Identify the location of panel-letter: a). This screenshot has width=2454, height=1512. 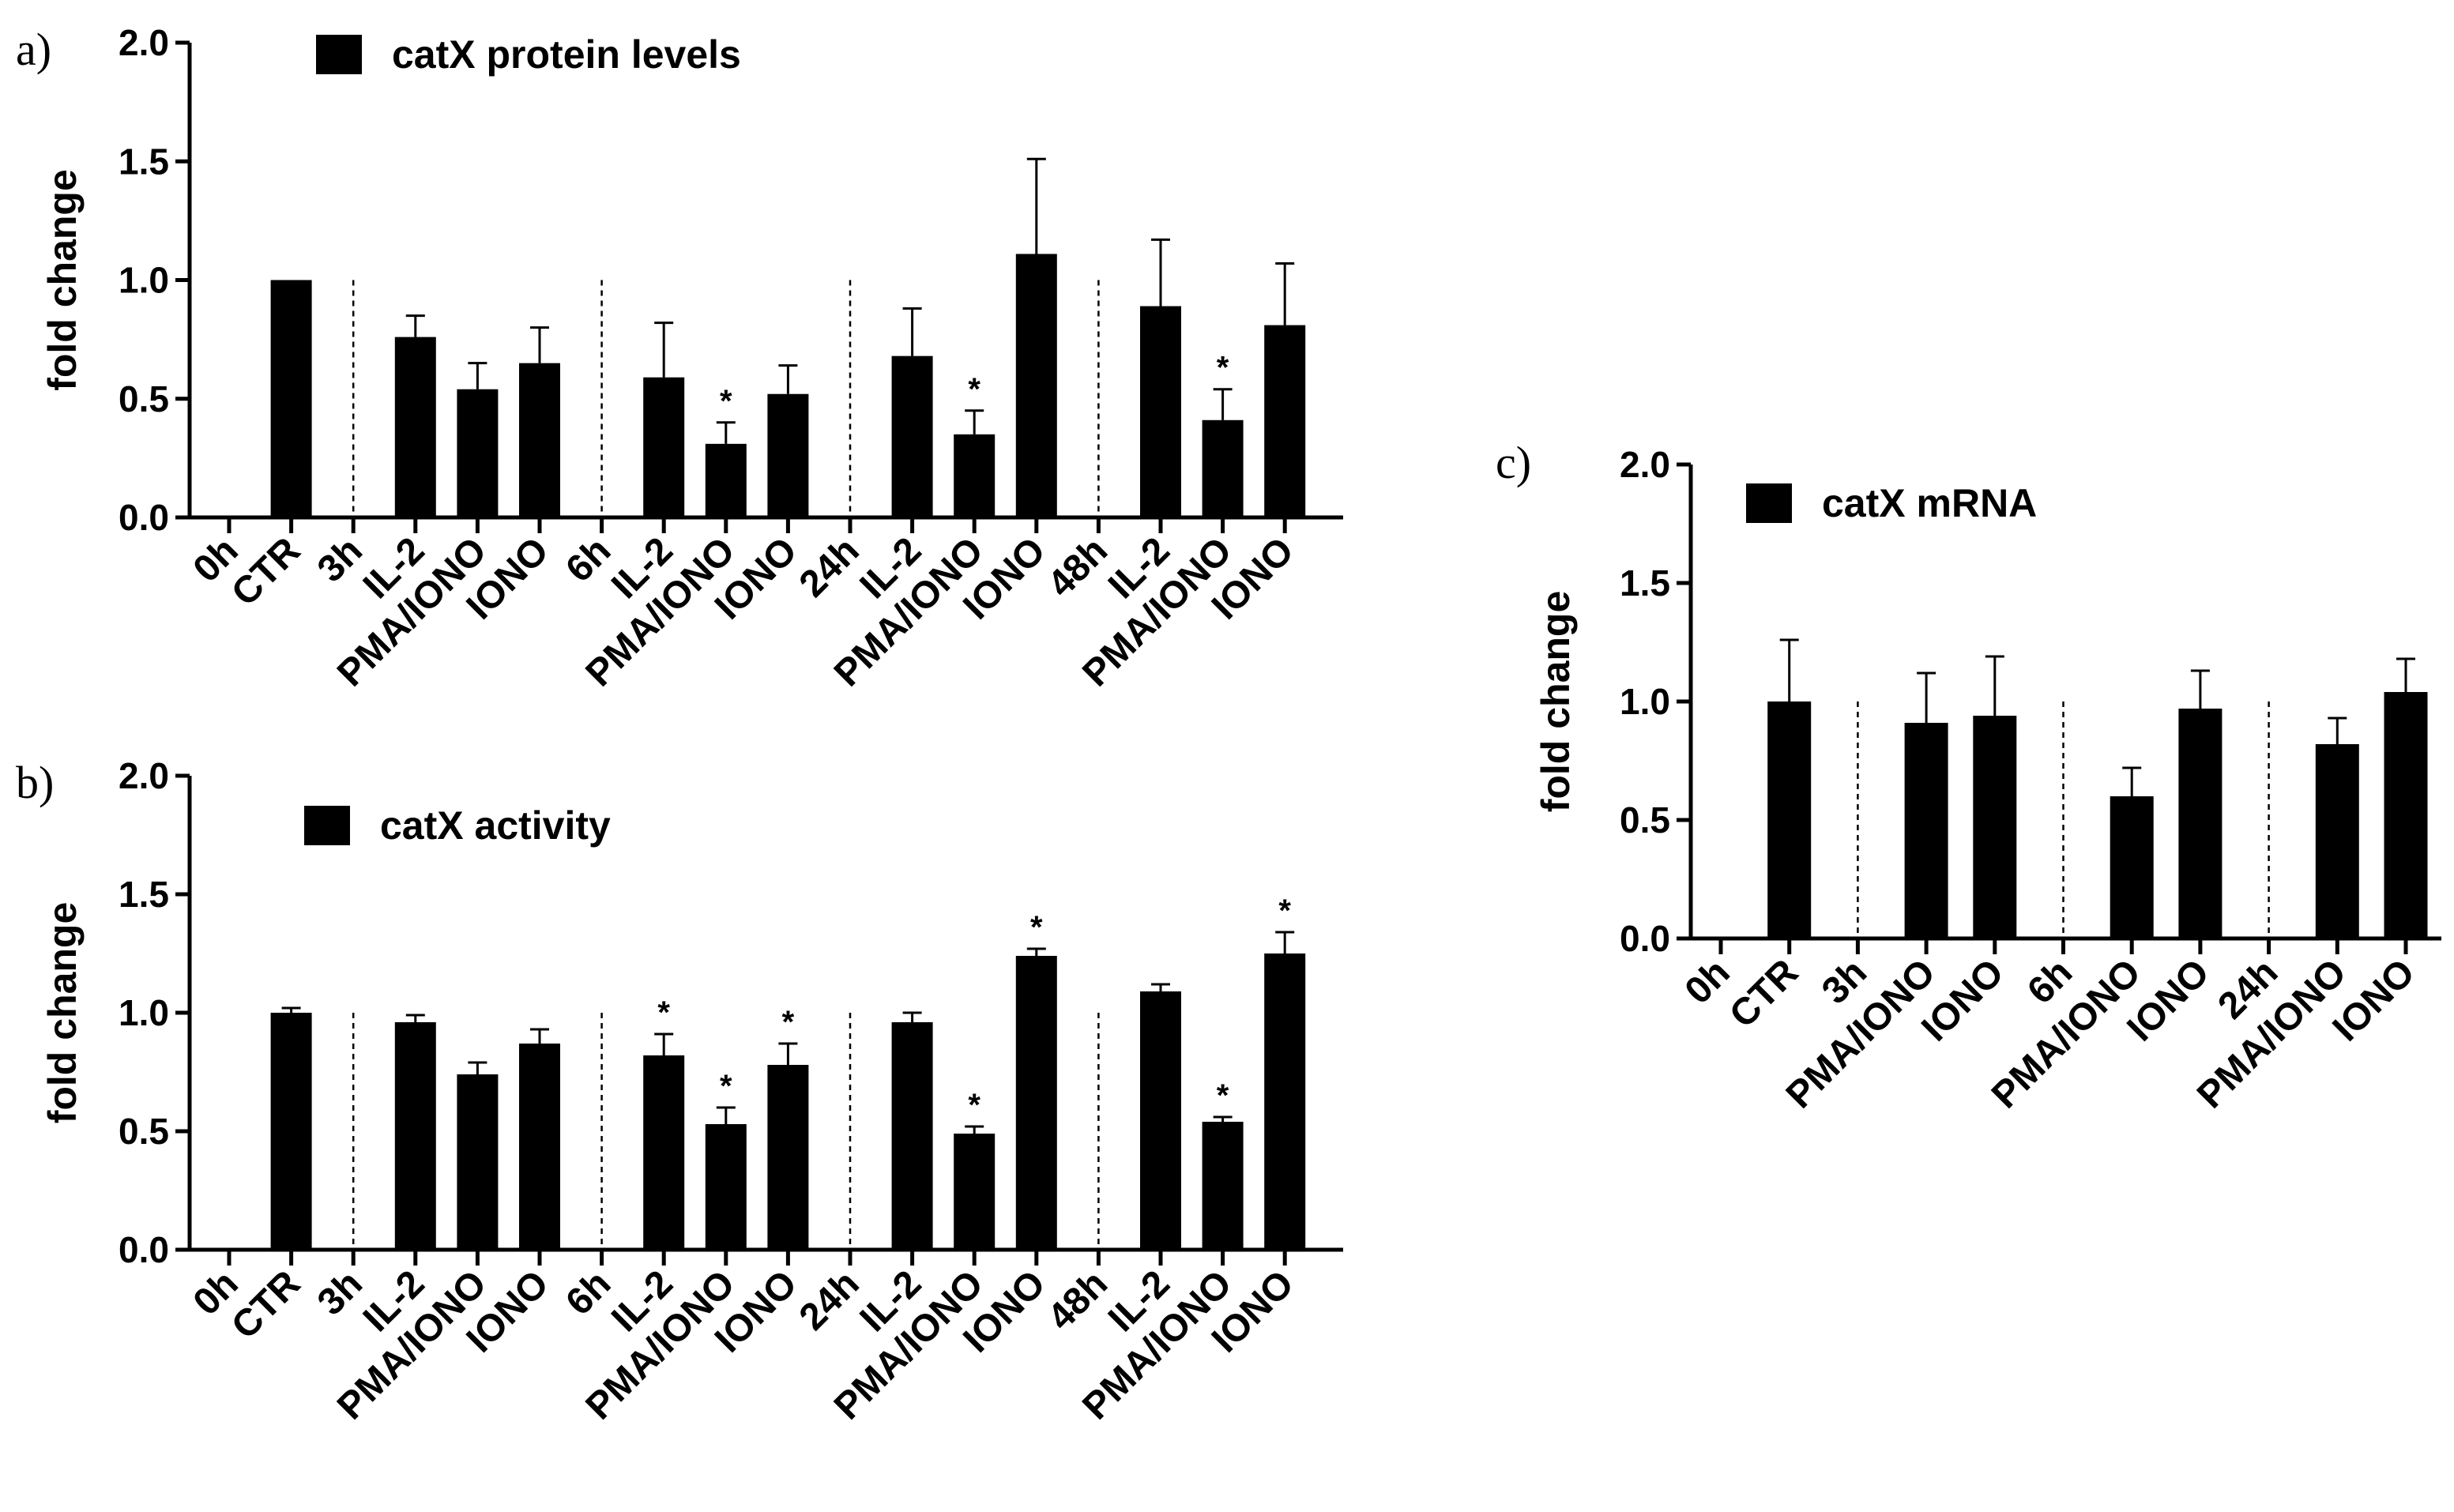
(33, 49).